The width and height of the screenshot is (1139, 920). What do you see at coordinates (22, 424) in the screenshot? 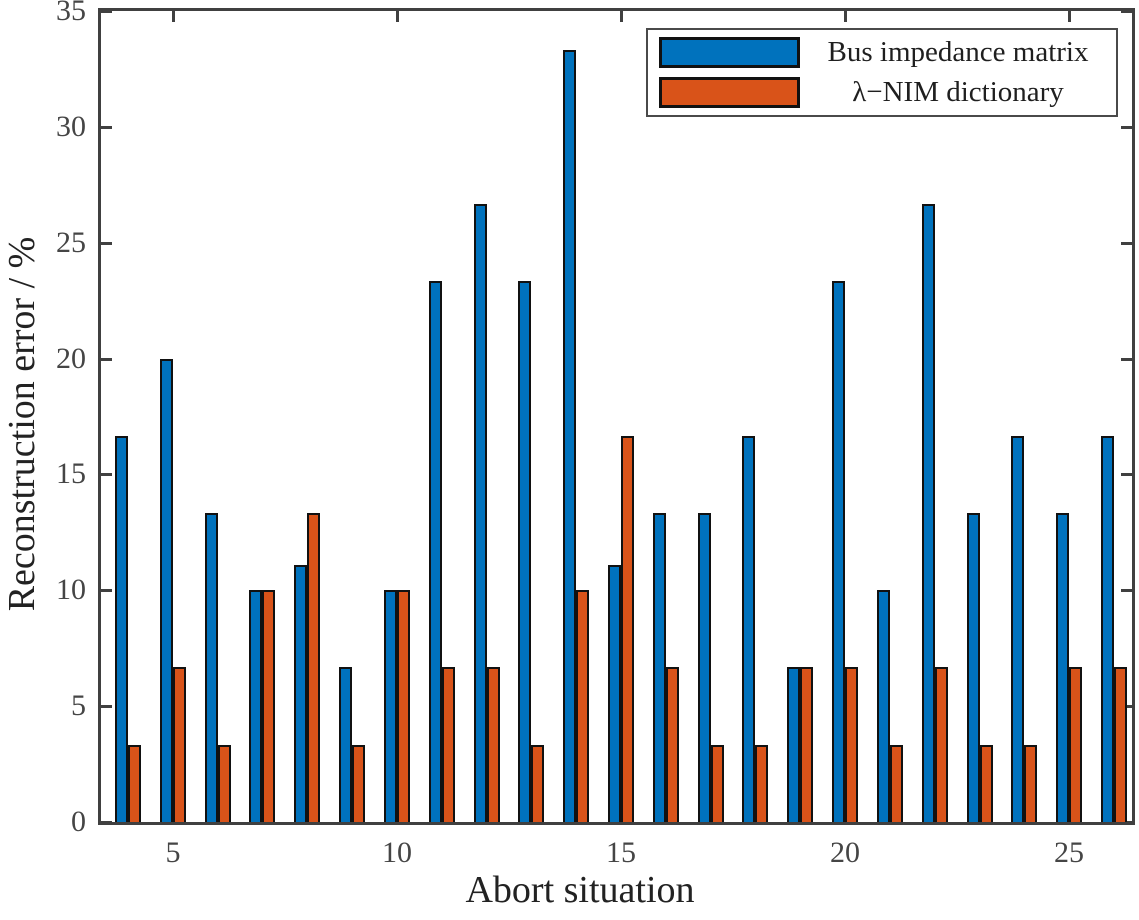
I see `y-axis-label: Reconstruction error / %` at bounding box center [22, 424].